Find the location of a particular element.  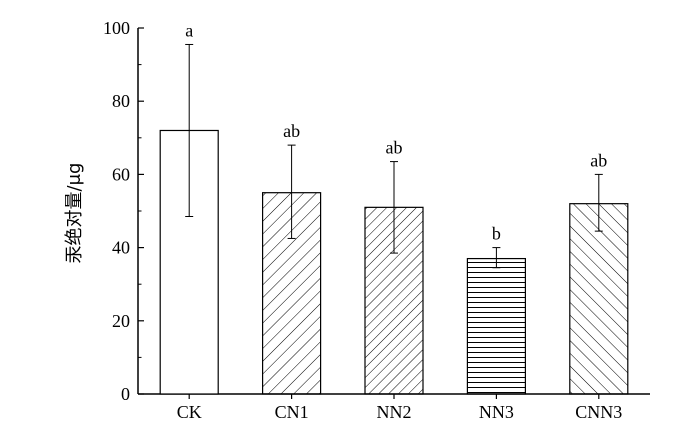

x-tick-label: CK is located at coordinates (189, 412).